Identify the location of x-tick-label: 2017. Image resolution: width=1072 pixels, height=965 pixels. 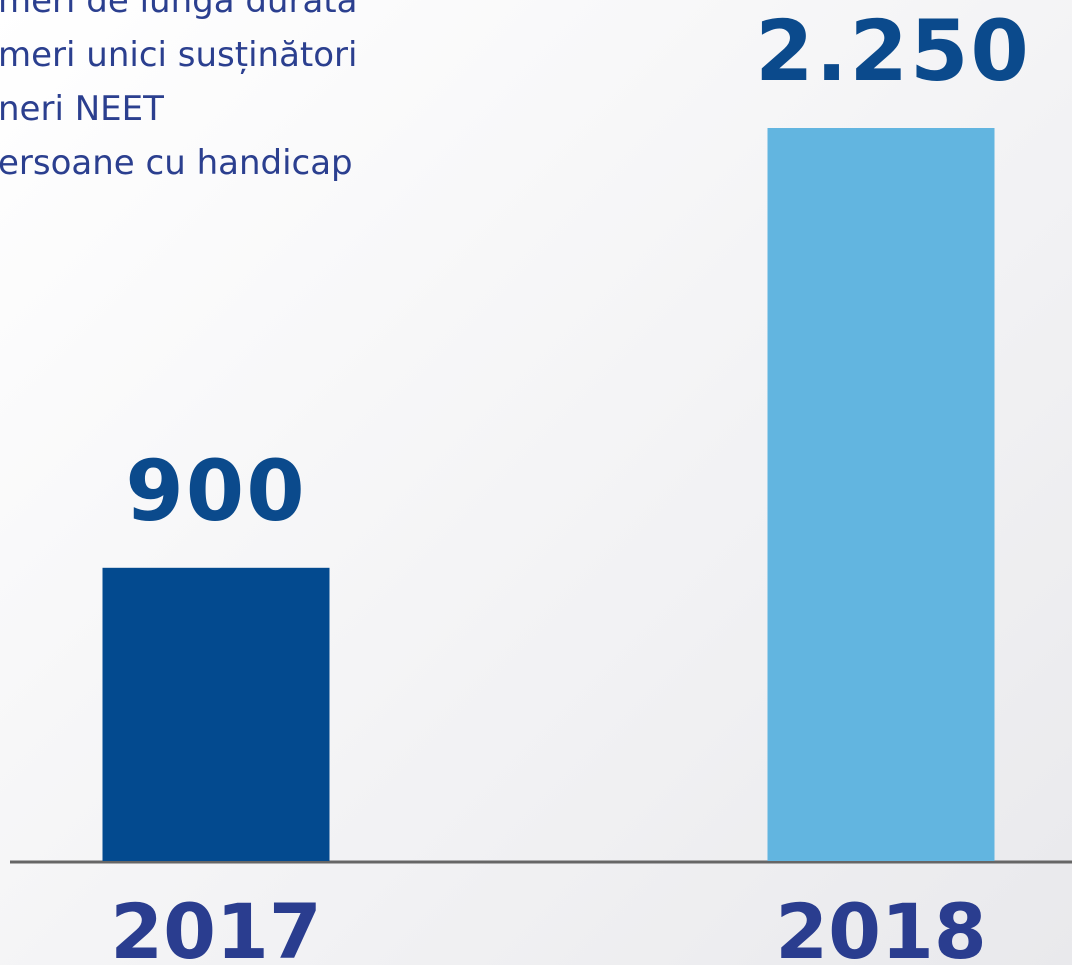
(216, 926).